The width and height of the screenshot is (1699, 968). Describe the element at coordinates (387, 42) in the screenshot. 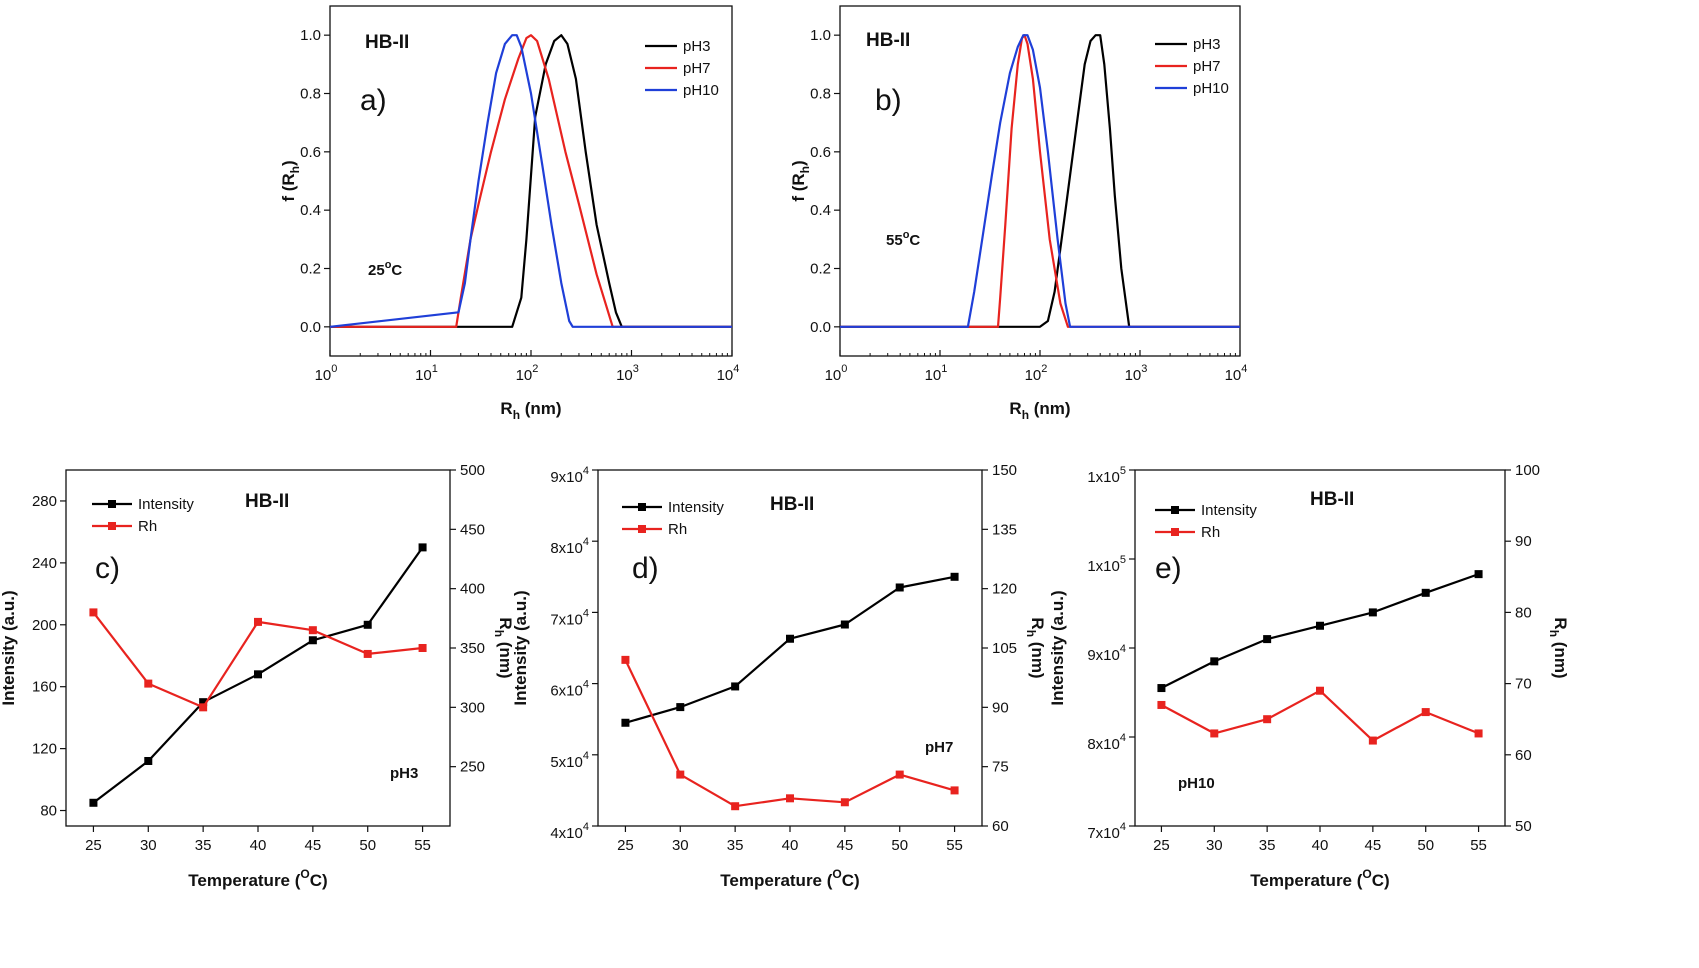

I see `sample-label: HB-II` at that location.